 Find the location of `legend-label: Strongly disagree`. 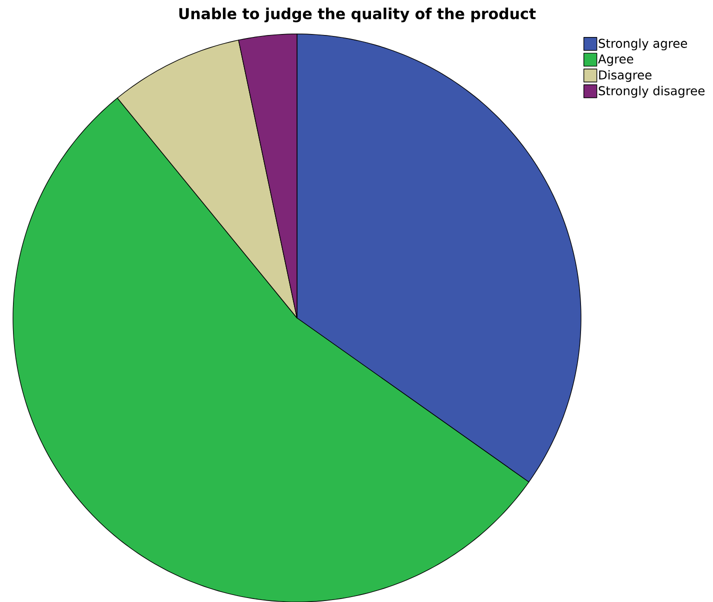

legend-label: Strongly disagree is located at coordinates (651, 92).